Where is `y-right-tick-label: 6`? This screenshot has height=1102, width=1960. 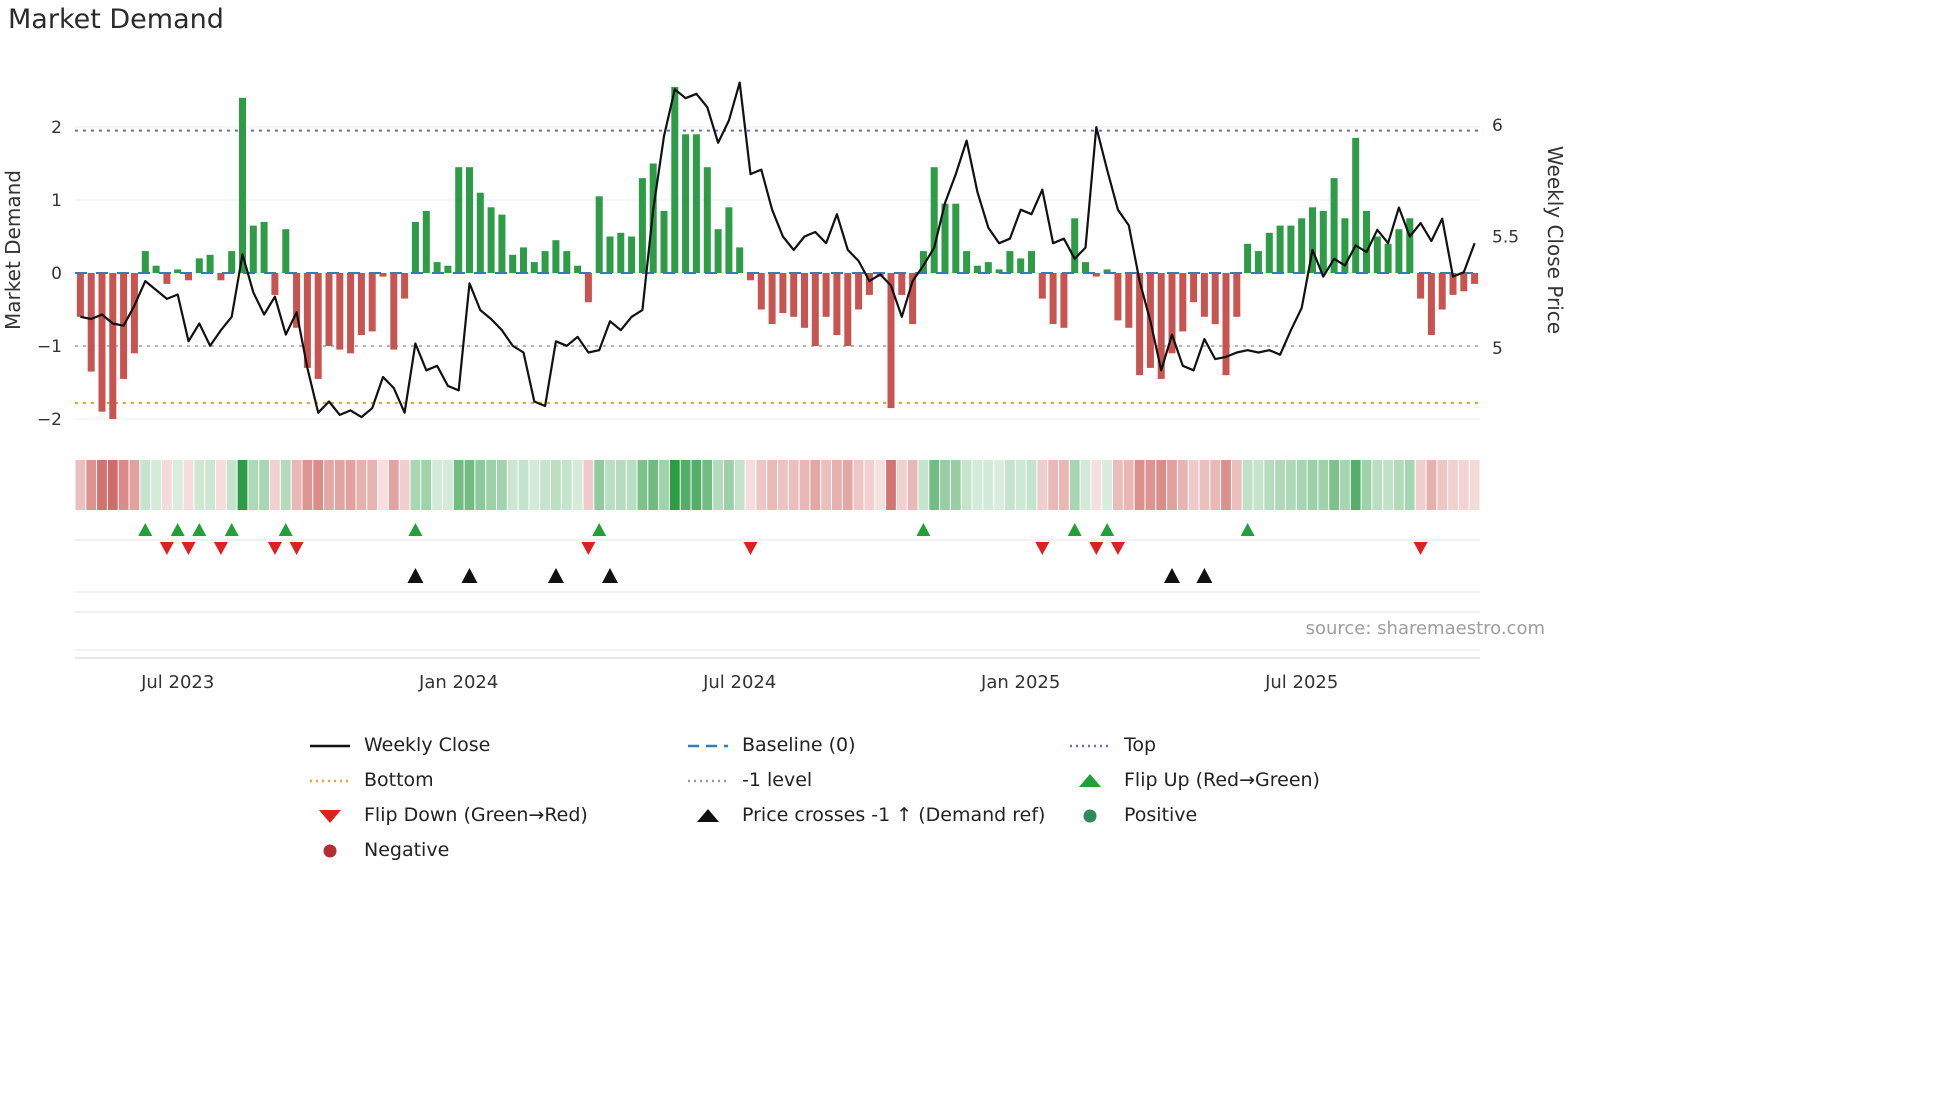
y-right-tick-label: 6 is located at coordinates (1497, 126).